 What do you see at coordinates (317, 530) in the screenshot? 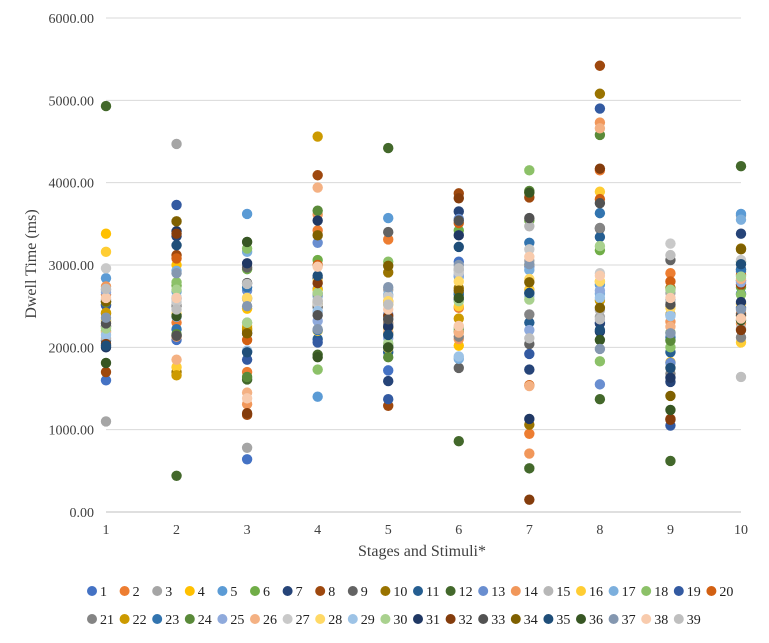
I see `x-tick-label: 4` at bounding box center [317, 530].